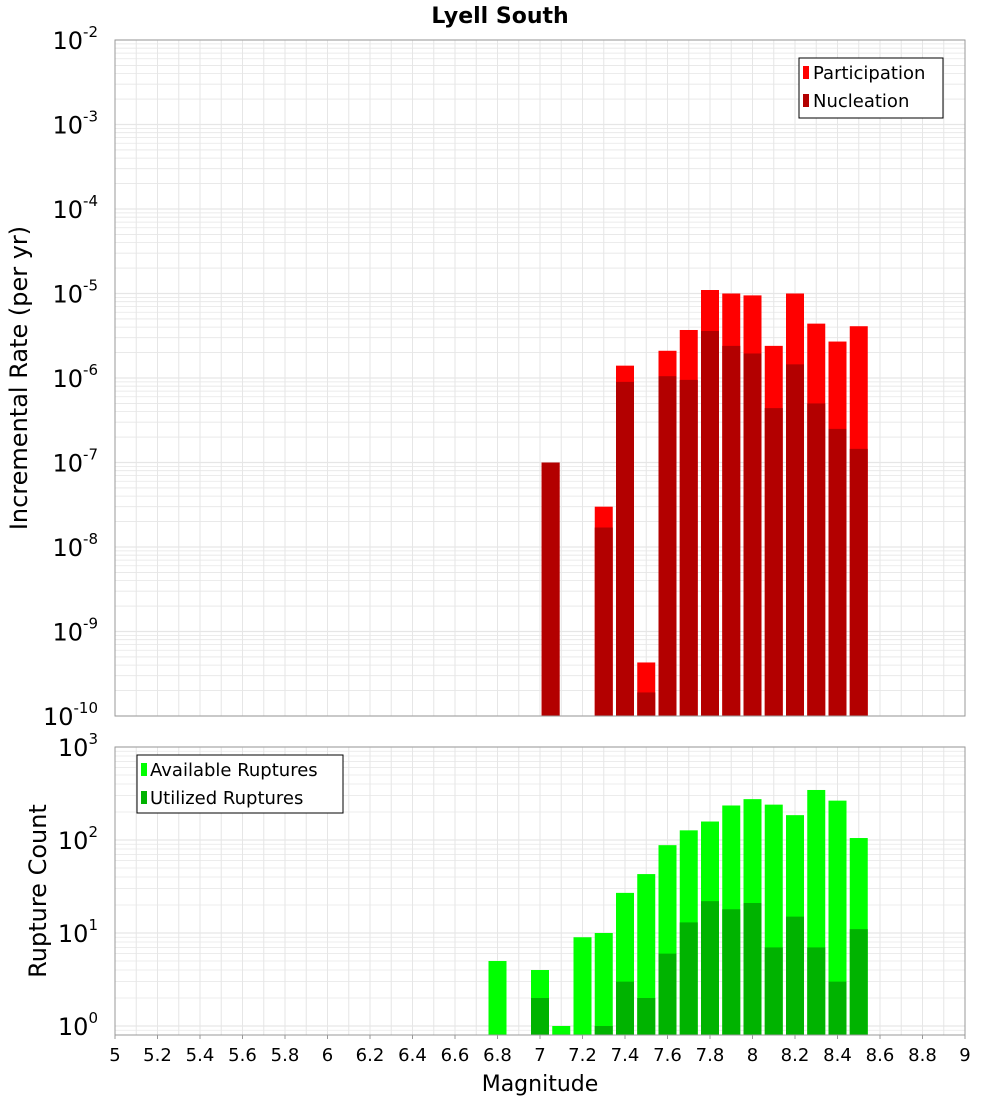  I want to click on x-tick-label: 6, so click(327, 1055).